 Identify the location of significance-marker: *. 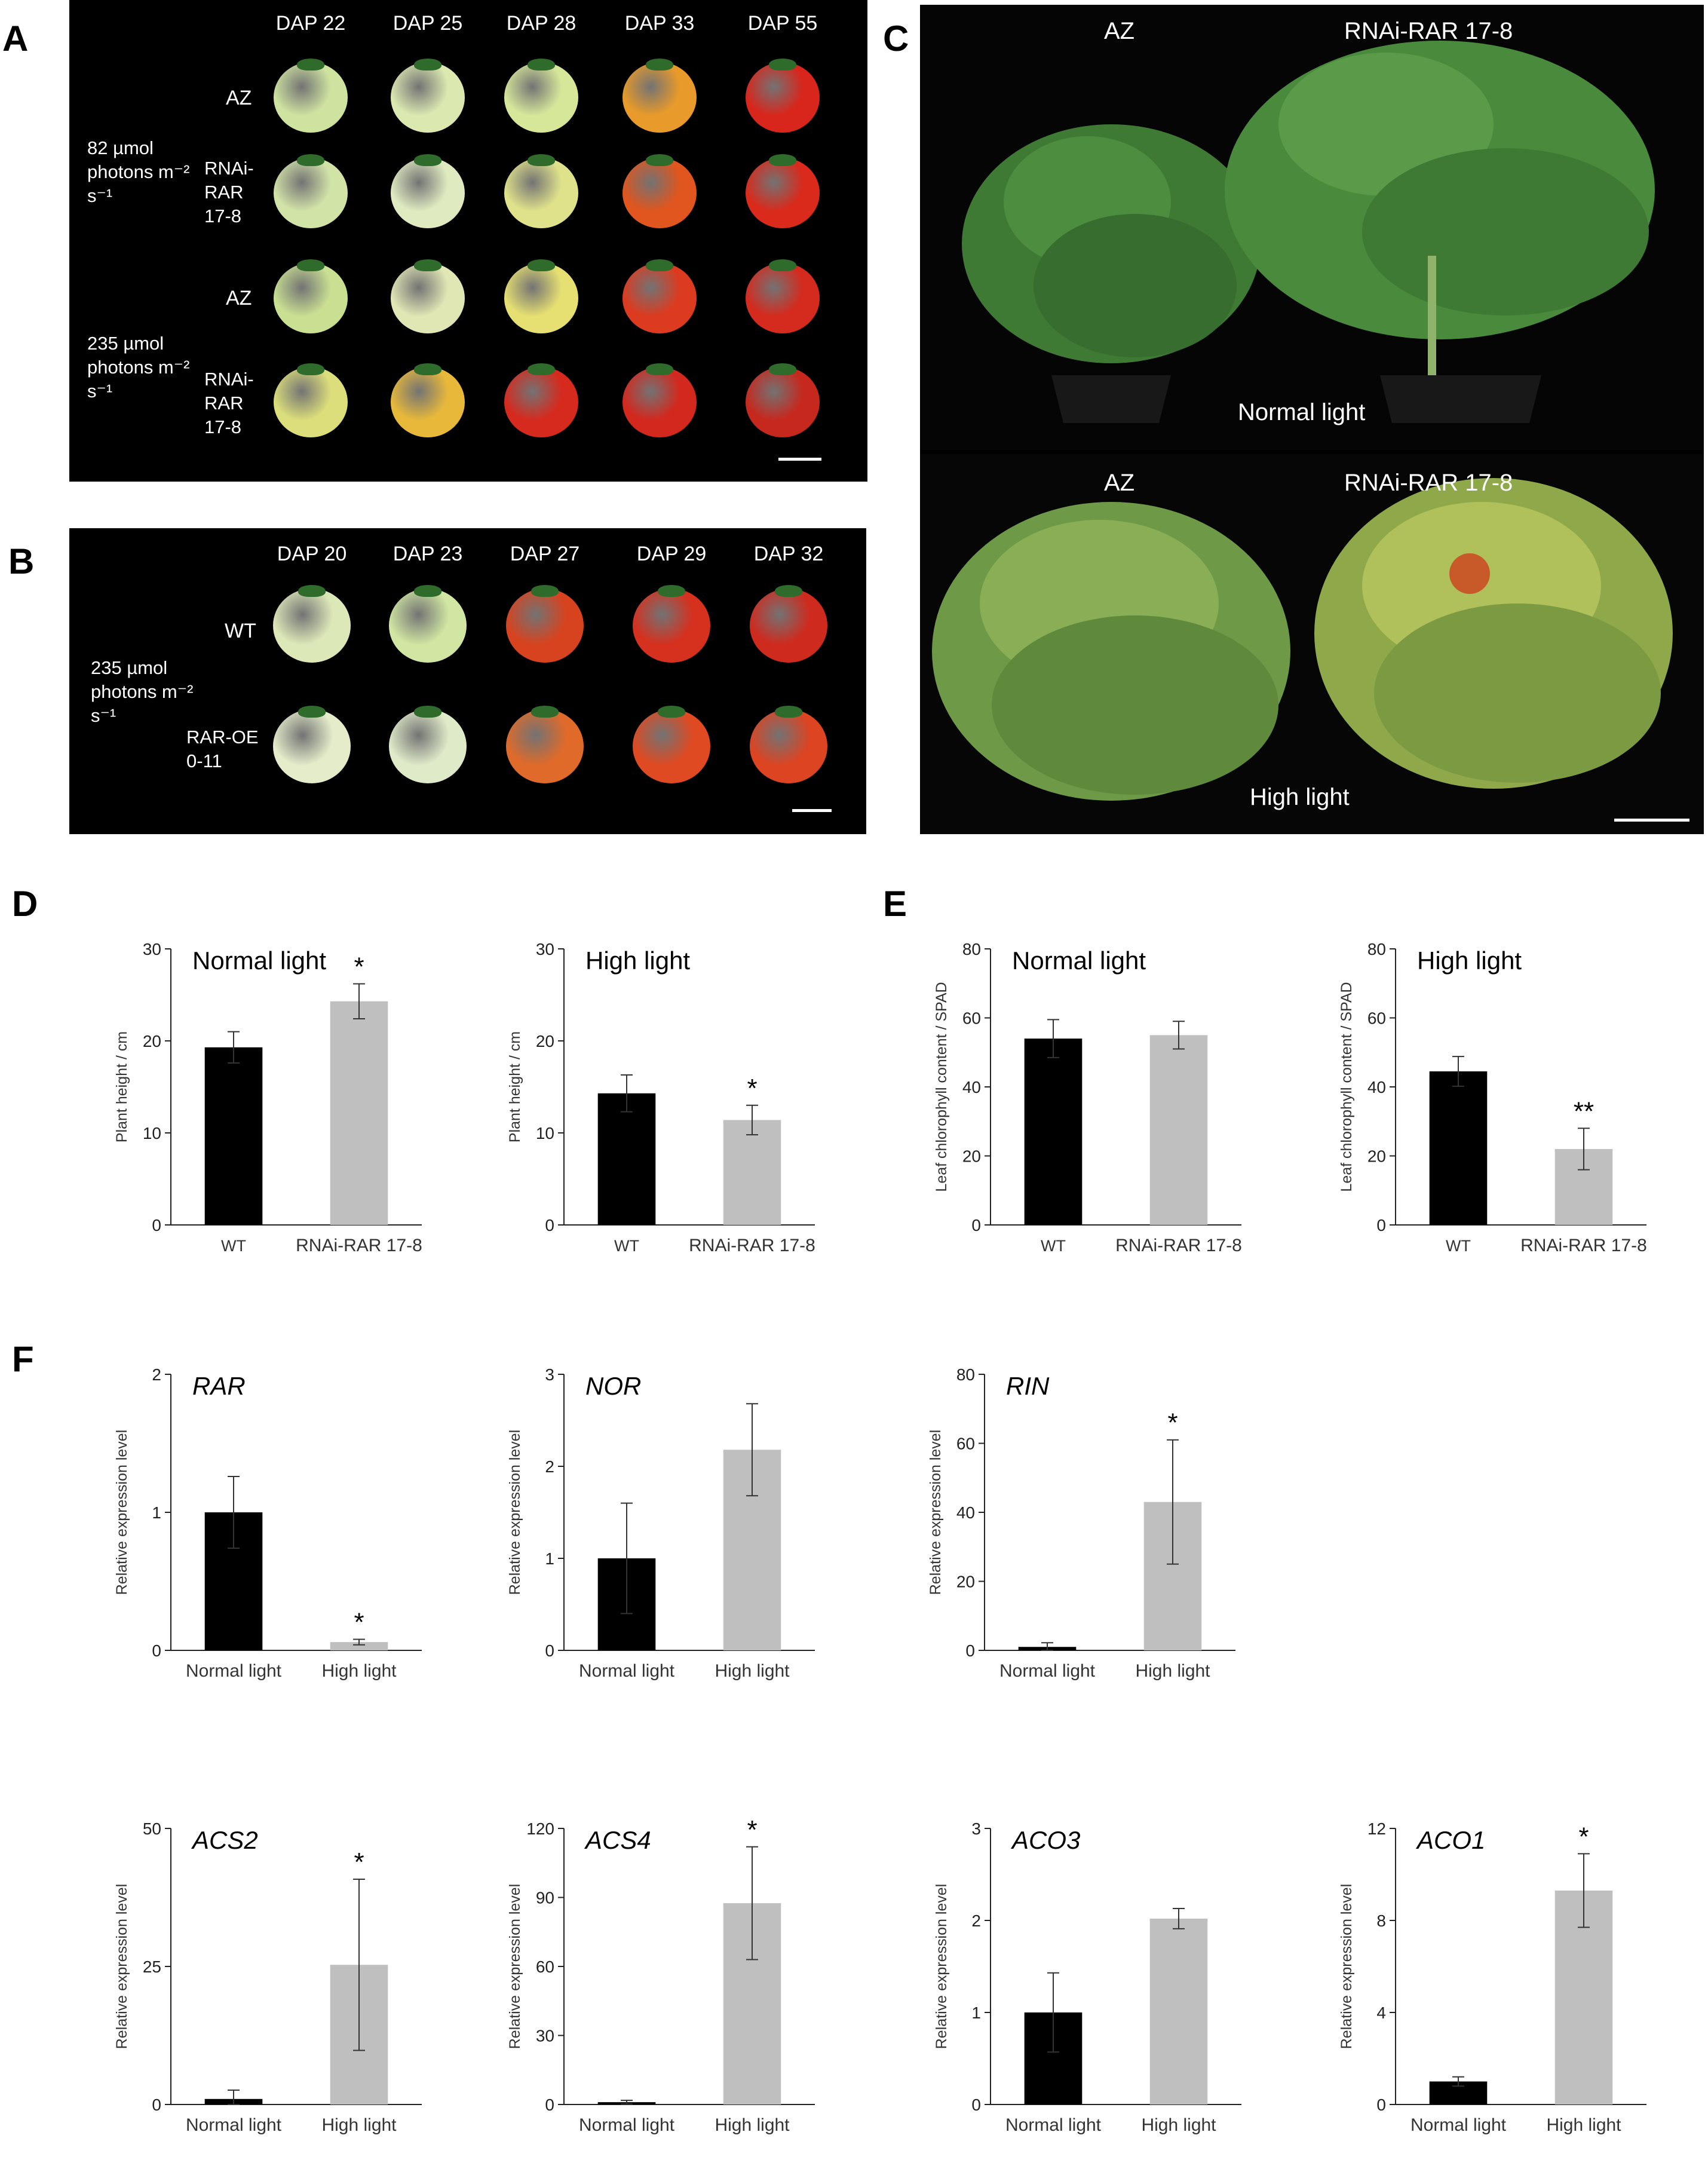
(752, 1088).